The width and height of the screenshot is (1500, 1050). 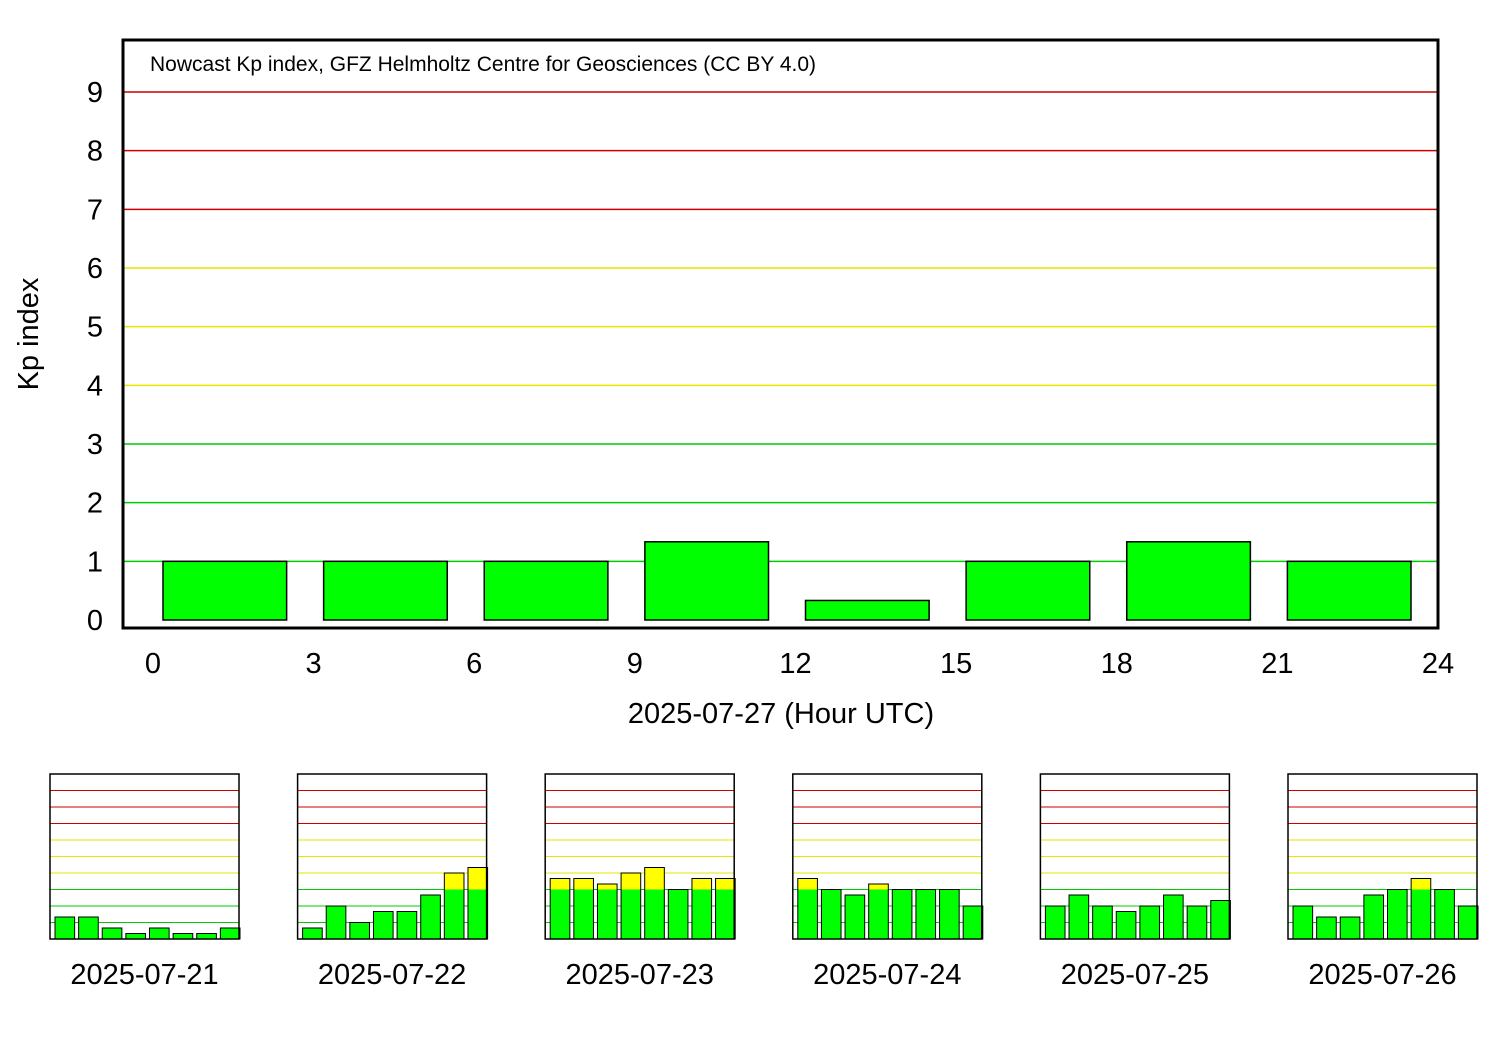 What do you see at coordinates (95, 562) in the screenshot?
I see `y-tick-label: 1` at bounding box center [95, 562].